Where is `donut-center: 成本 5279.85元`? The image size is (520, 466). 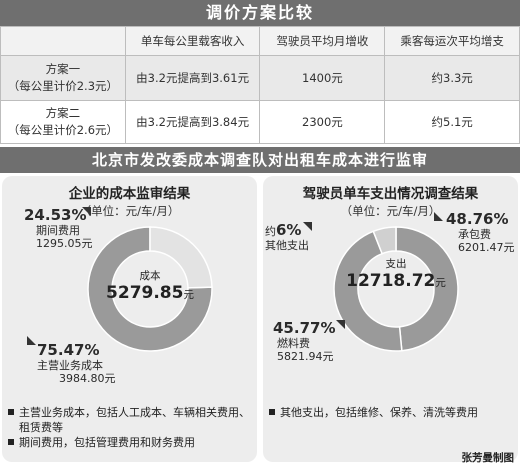 donut-center: 成本 5279.85元 is located at coordinates (150, 286).